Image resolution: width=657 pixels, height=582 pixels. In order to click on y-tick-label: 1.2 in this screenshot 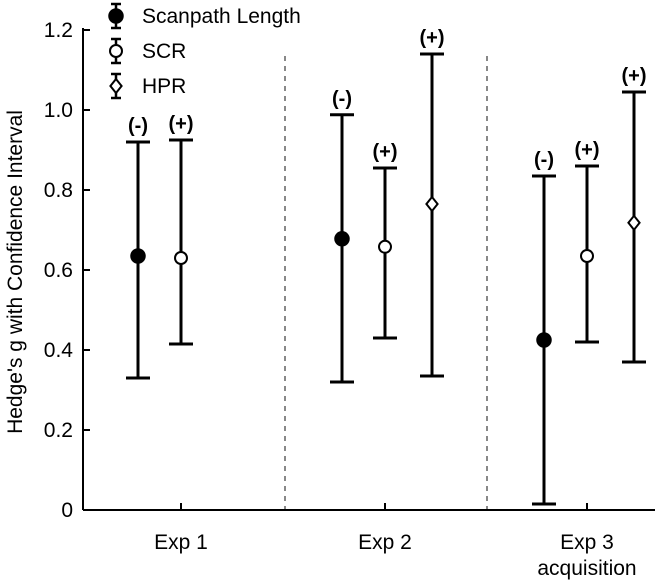, I will do `click(58, 30)`.